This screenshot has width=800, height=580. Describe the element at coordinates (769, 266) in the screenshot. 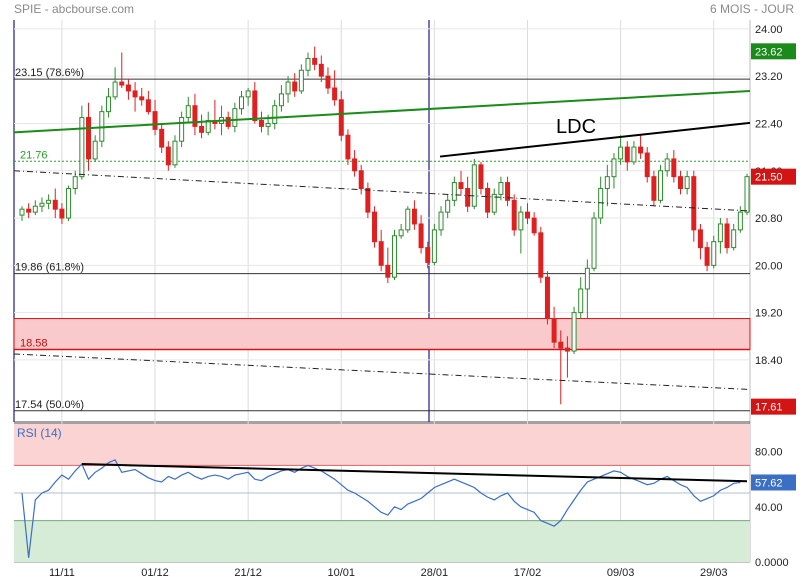

I see `y-tick-label: 20.00` at that location.